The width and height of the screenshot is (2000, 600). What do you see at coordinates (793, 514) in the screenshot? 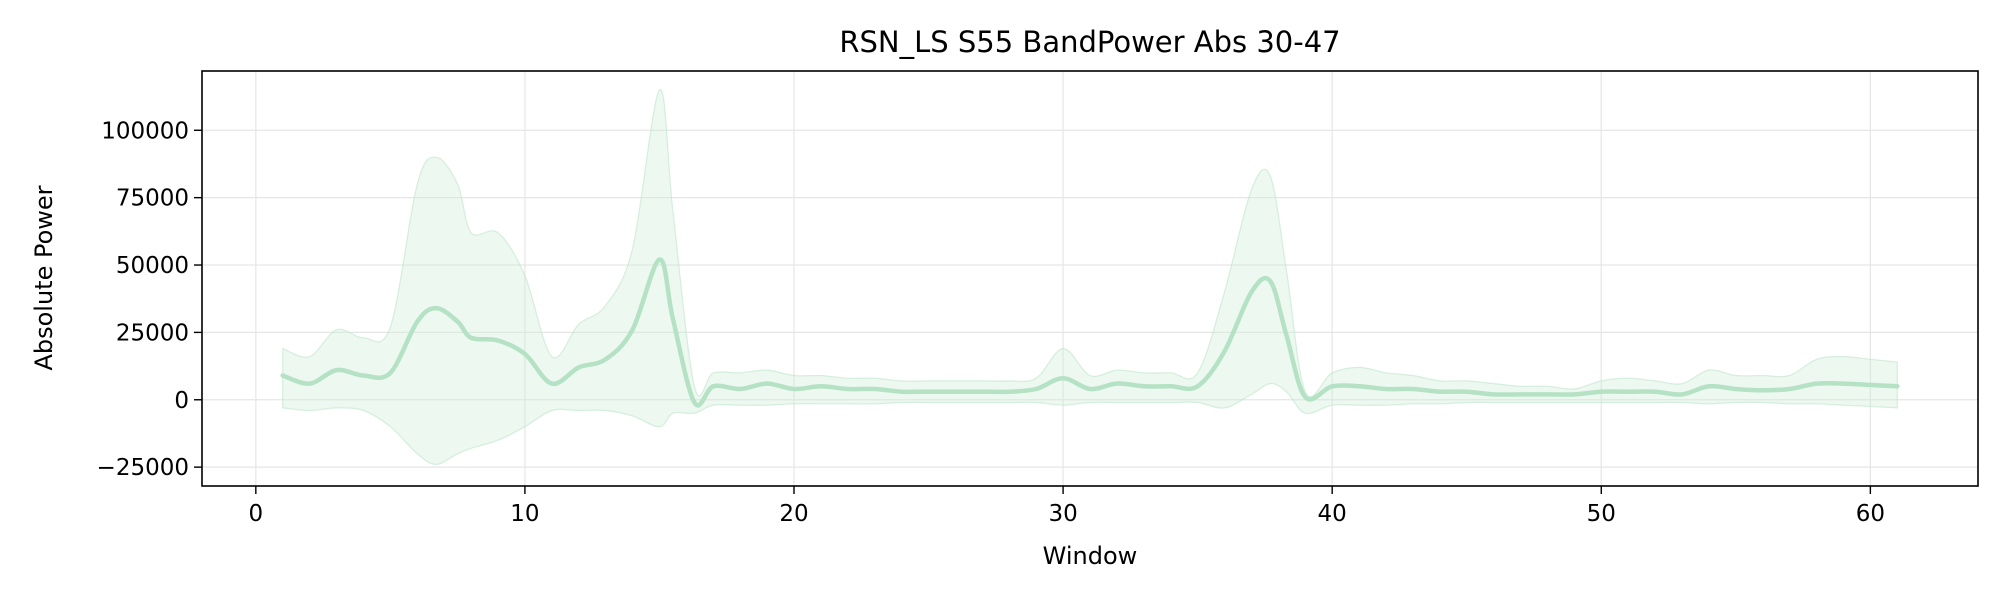
I see `x-tick-label: 20` at bounding box center [793, 514].